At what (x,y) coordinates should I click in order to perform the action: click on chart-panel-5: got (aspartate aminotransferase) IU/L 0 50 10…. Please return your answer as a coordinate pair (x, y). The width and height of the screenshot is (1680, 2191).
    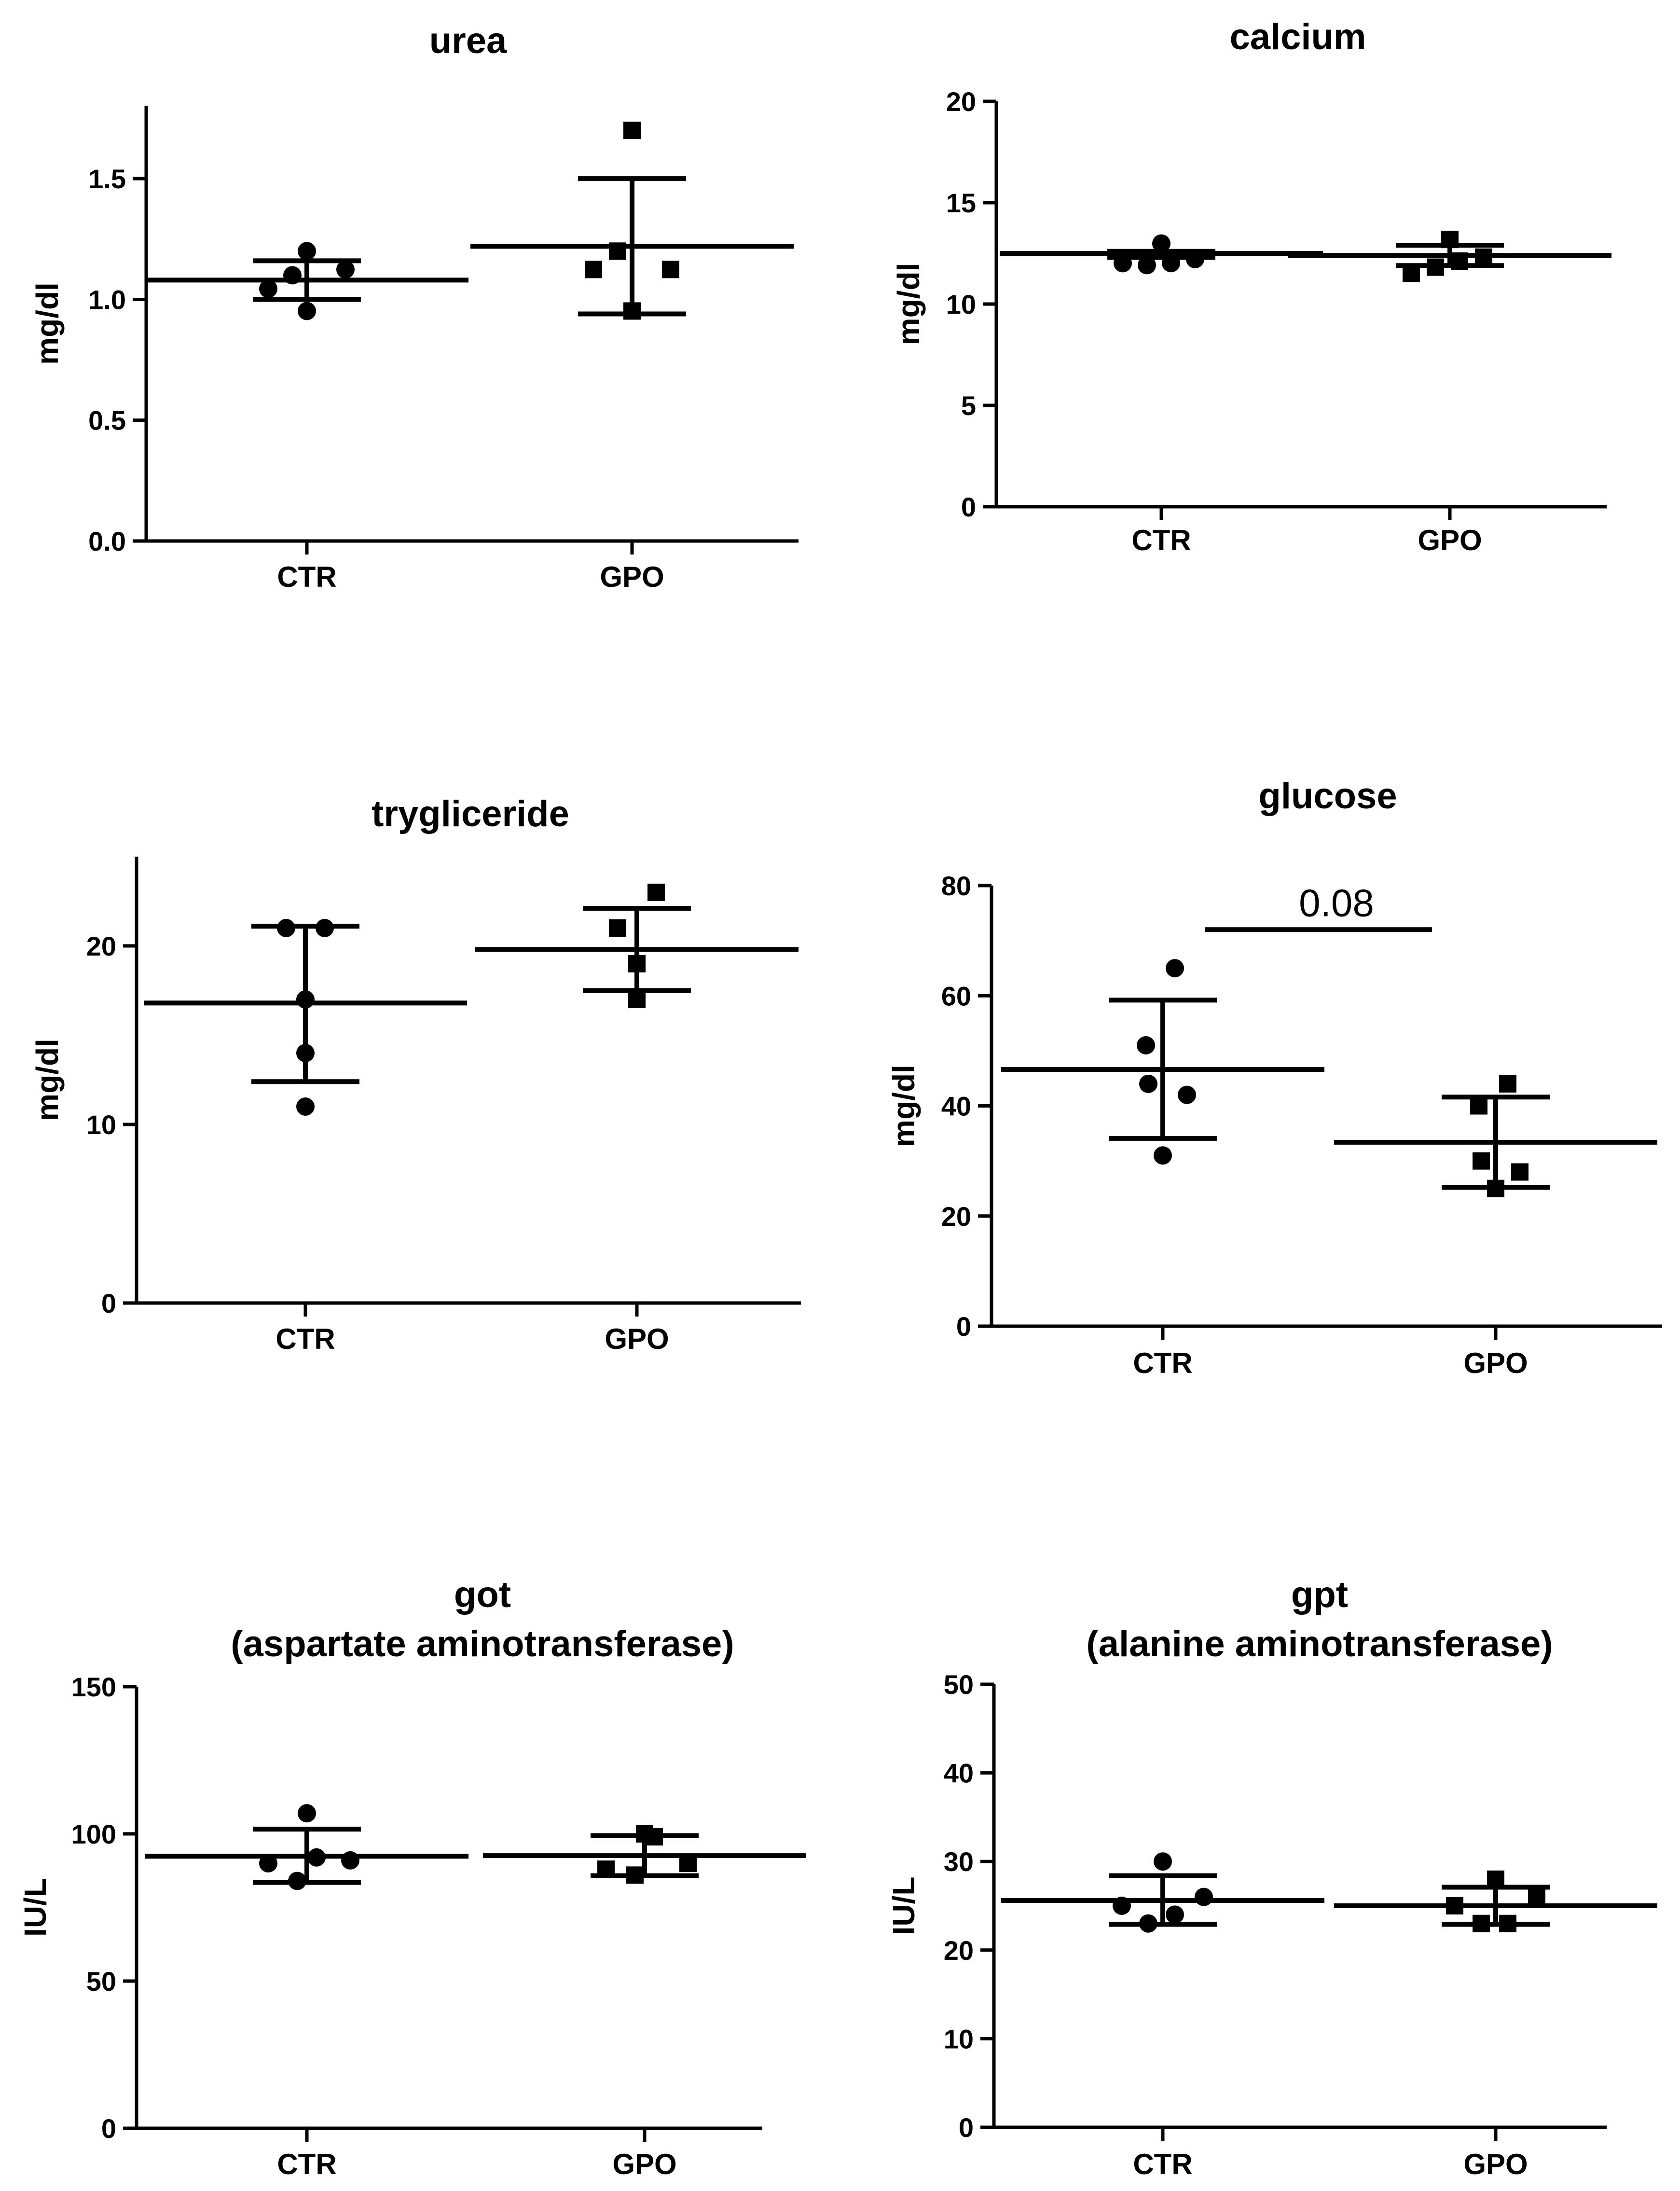
    Looking at the image, I should click on (412, 1877).